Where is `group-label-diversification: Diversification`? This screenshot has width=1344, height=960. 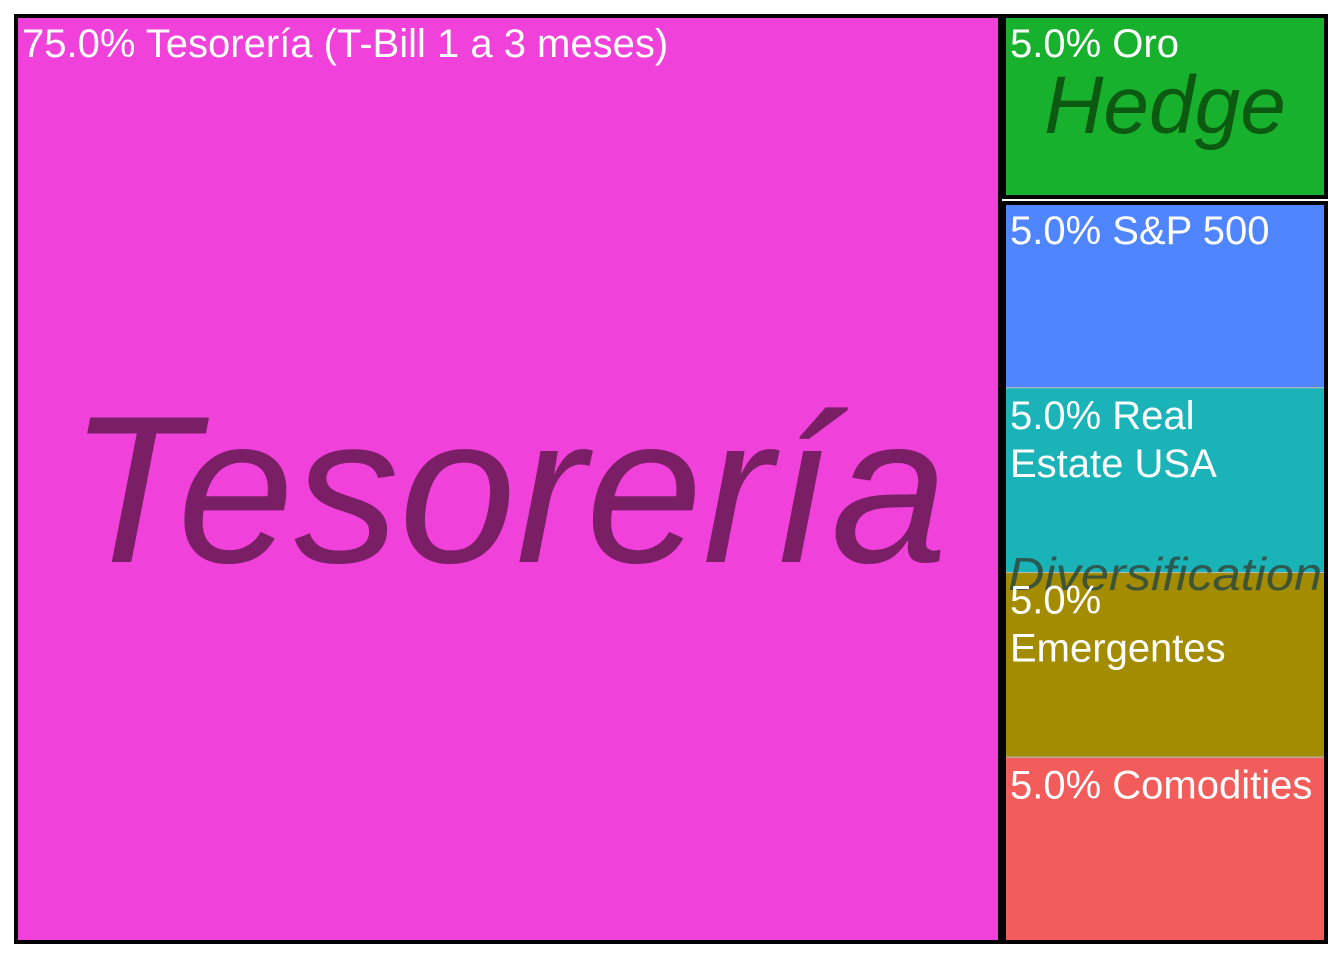
group-label-diversification: Diversification is located at coordinates (1165, 574).